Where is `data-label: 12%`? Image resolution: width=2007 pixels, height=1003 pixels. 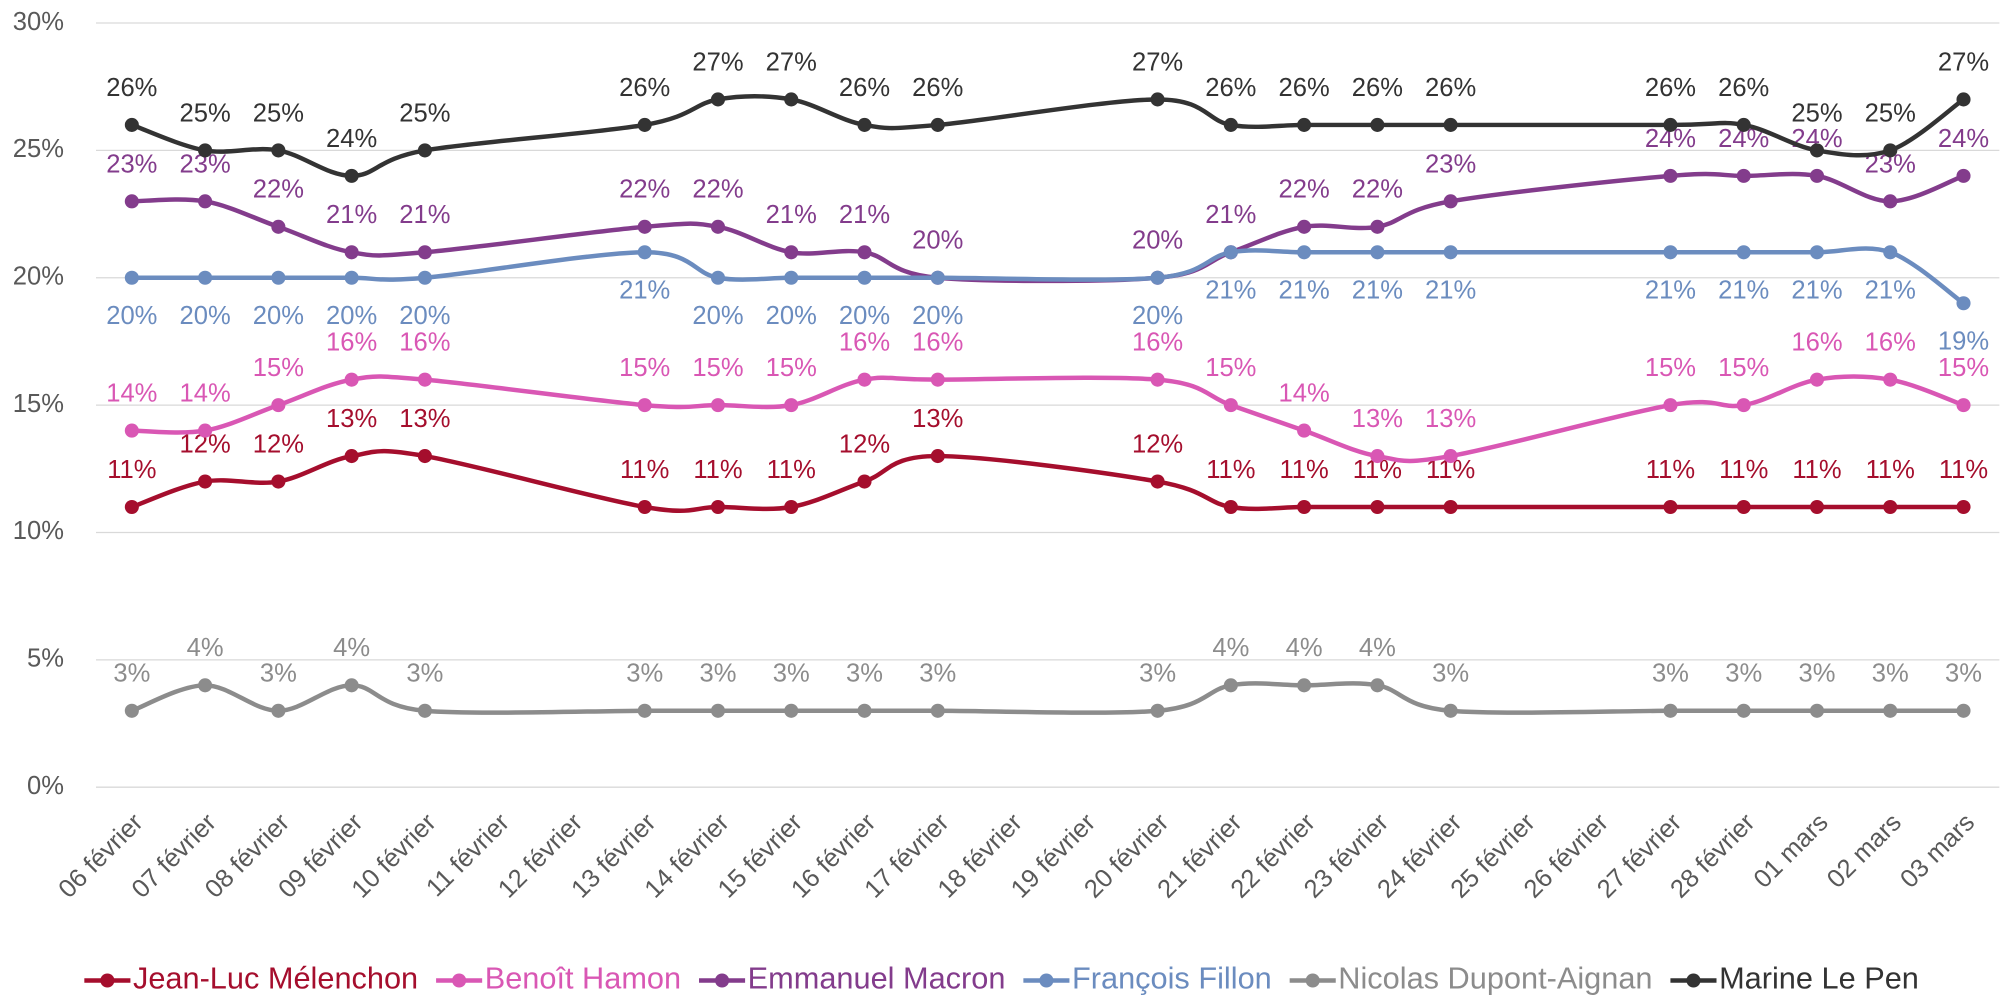 data-label: 12% is located at coordinates (864, 444).